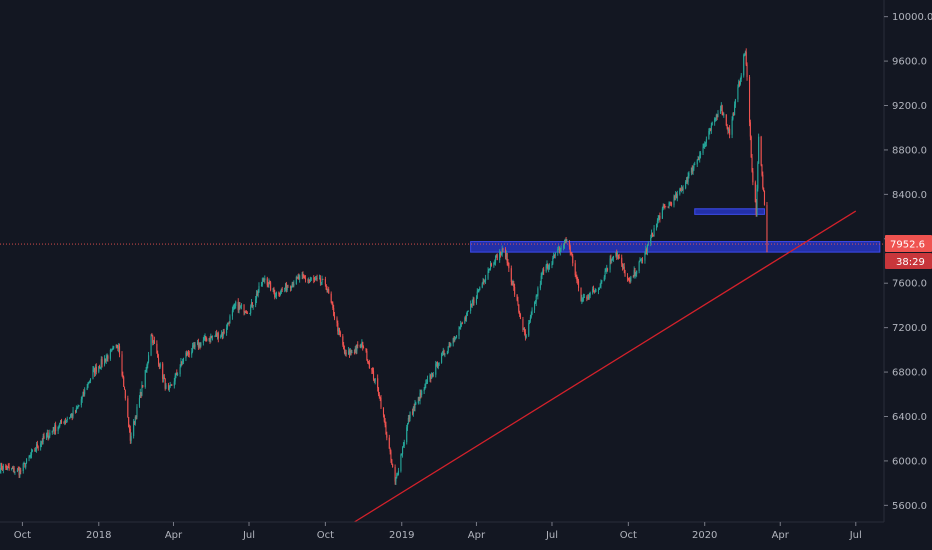 The width and height of the screenshot is (932, 550). What do you see at coordinates (401, 535) in the screenshot?
I see `x-tick-label-5: 2019` at bounding box center [401, 535].